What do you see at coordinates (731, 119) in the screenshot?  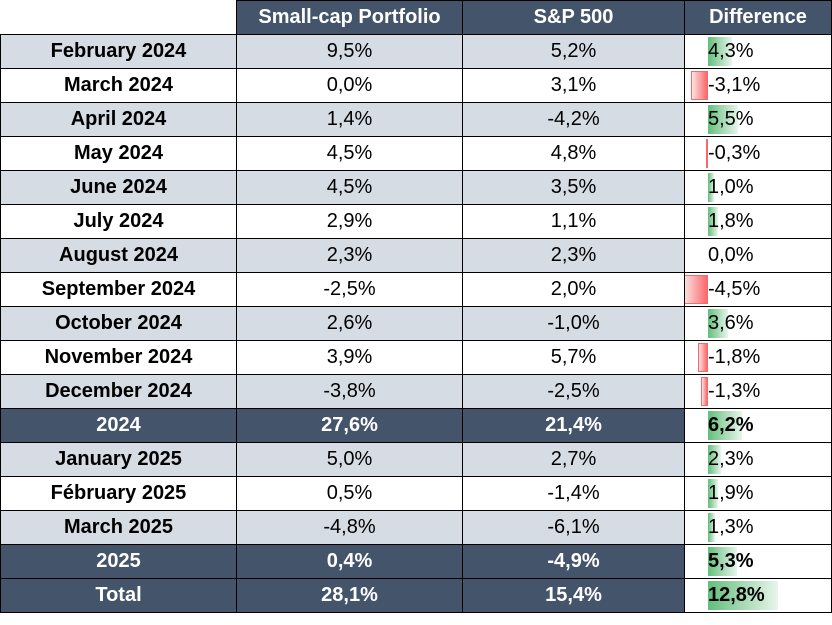 I see `difference-value: 5,5%` at bounding box center [731, 119].